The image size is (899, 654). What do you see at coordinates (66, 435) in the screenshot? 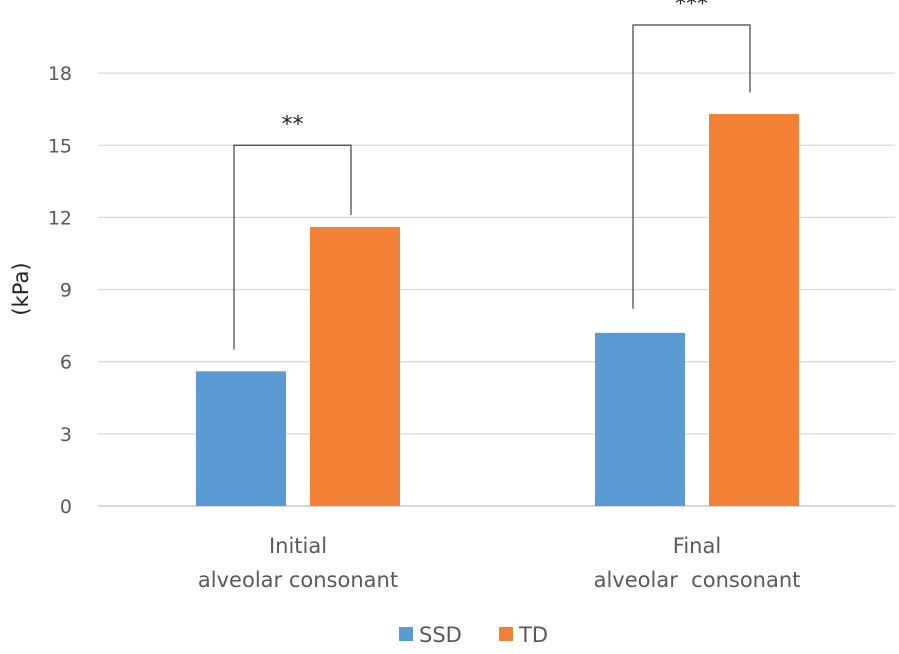
I see `y-tick-label: 3` at bounding box center [66, 435].